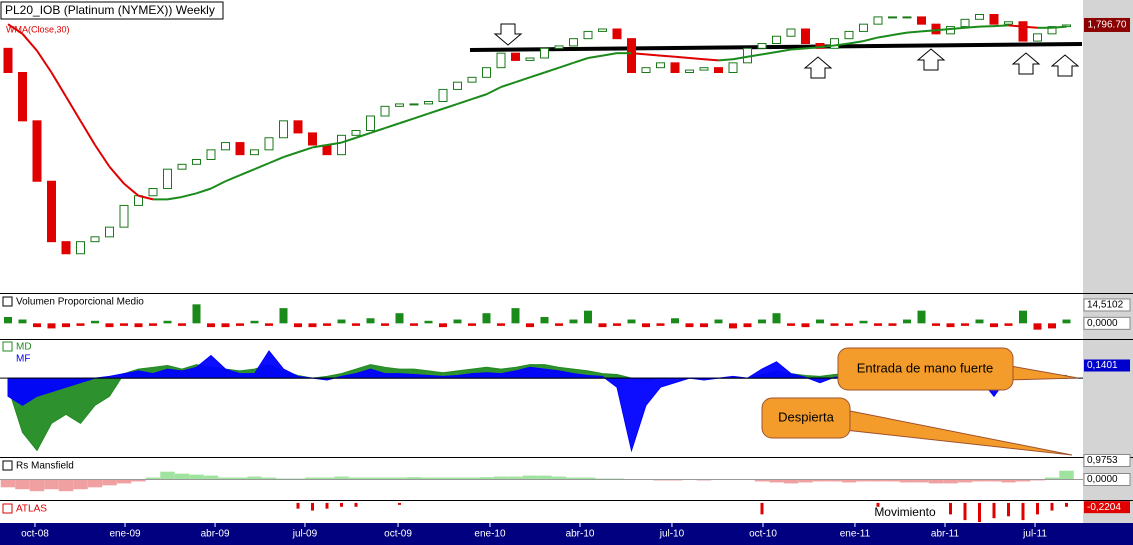 This screenshot has width=1133, height=545. Describe the element at coordinates (125, 534) in the screenshot. I see `x-tick-label: ene-09` at that location.